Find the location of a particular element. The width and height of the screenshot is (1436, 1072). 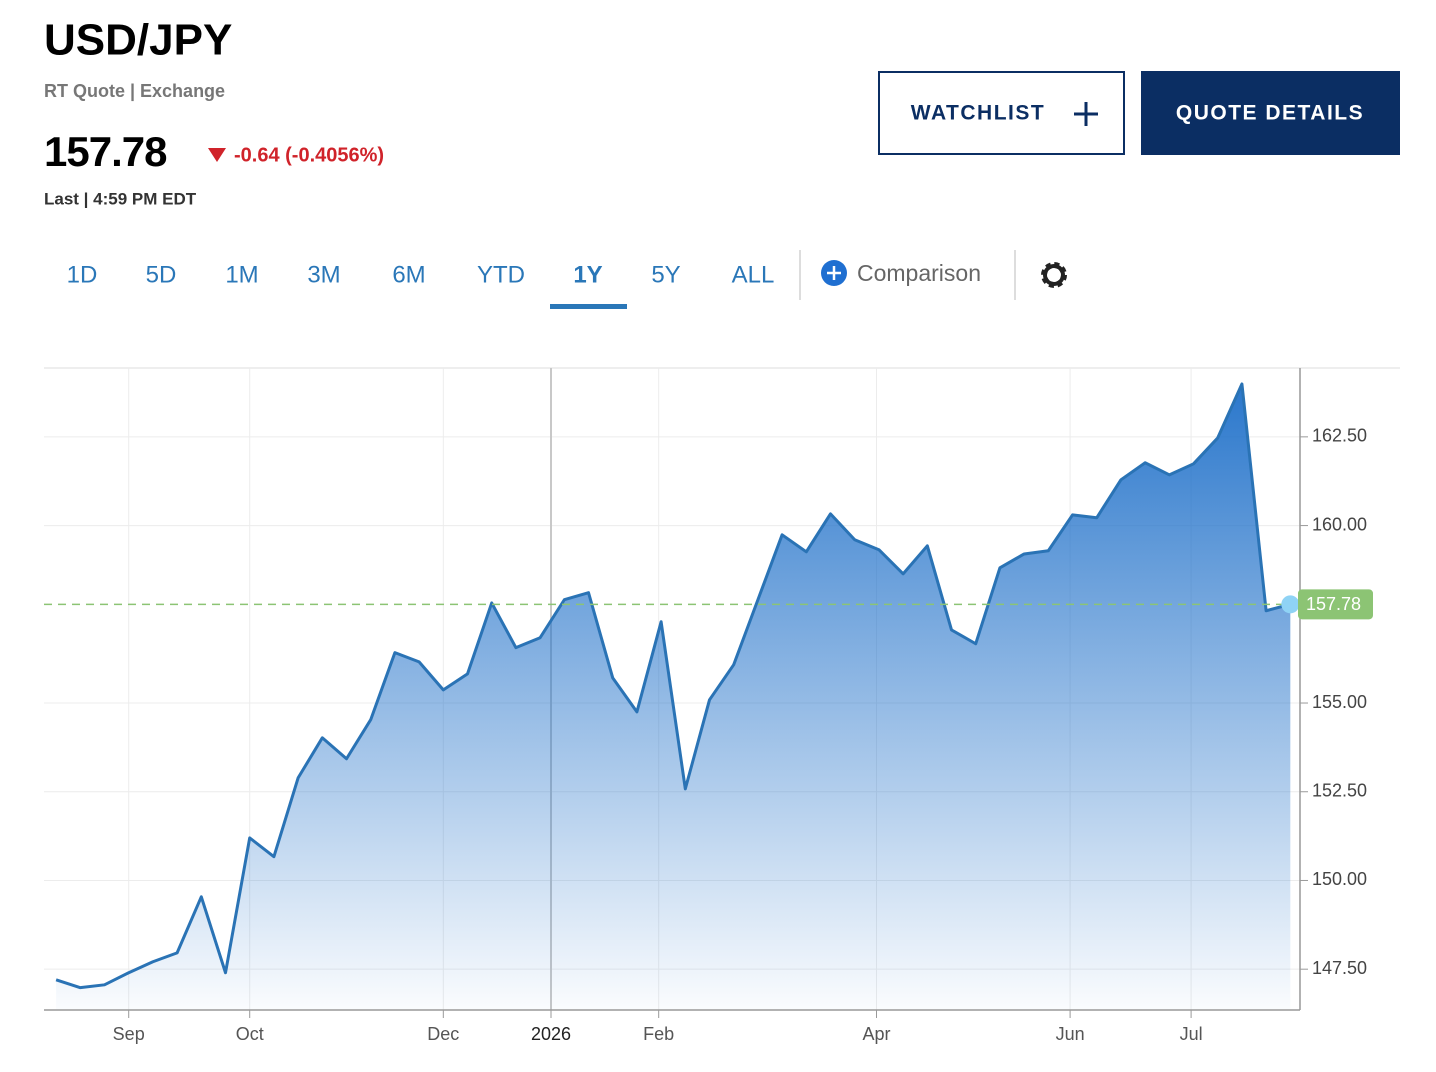

tab: 1M is located at coordinates (241, 274).